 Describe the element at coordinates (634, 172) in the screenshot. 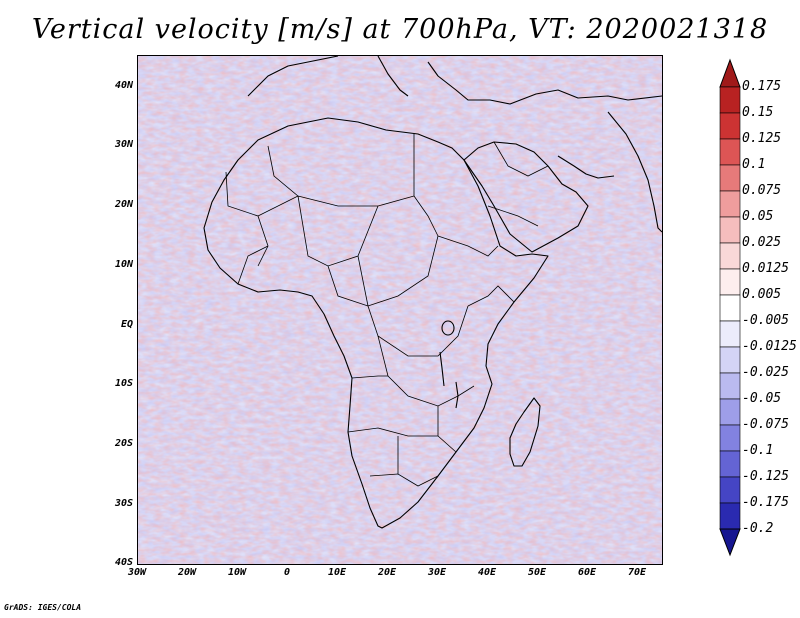

I see `india-coastline` at that location.